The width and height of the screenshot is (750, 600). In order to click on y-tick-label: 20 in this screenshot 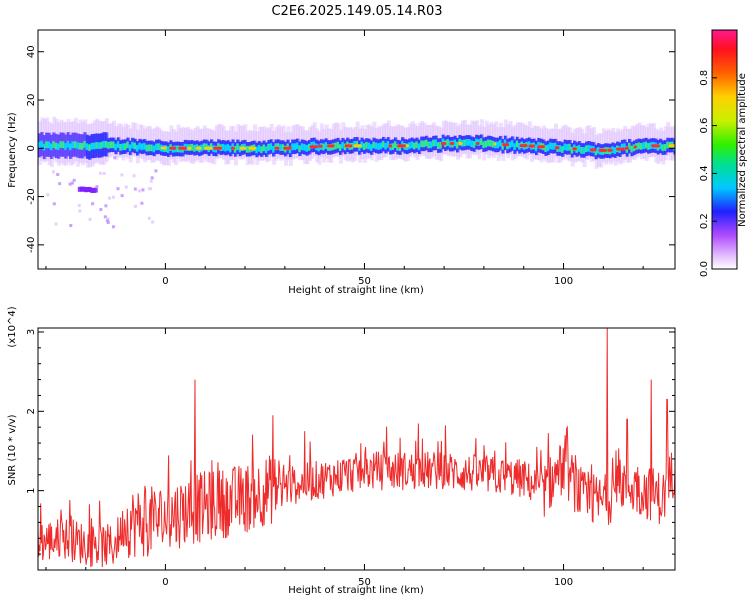, I will do `click(31, 100)`.